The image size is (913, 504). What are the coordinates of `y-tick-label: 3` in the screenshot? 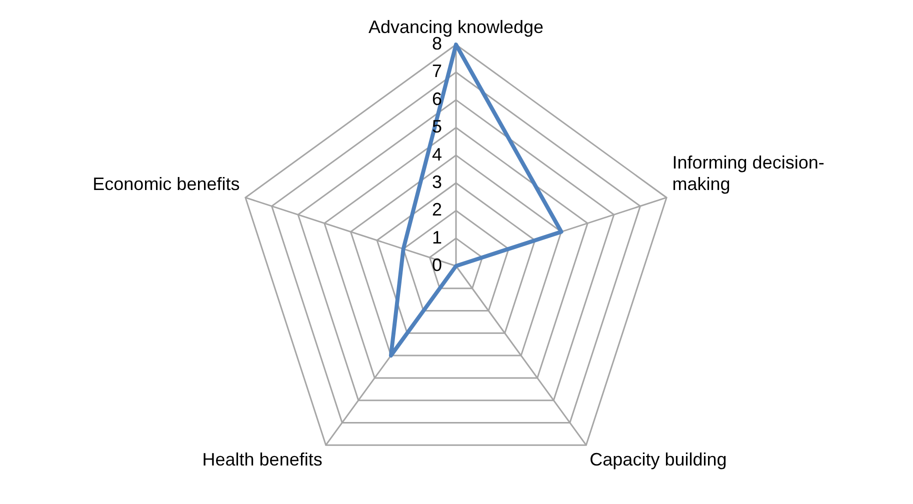 It's located at (437, 182).